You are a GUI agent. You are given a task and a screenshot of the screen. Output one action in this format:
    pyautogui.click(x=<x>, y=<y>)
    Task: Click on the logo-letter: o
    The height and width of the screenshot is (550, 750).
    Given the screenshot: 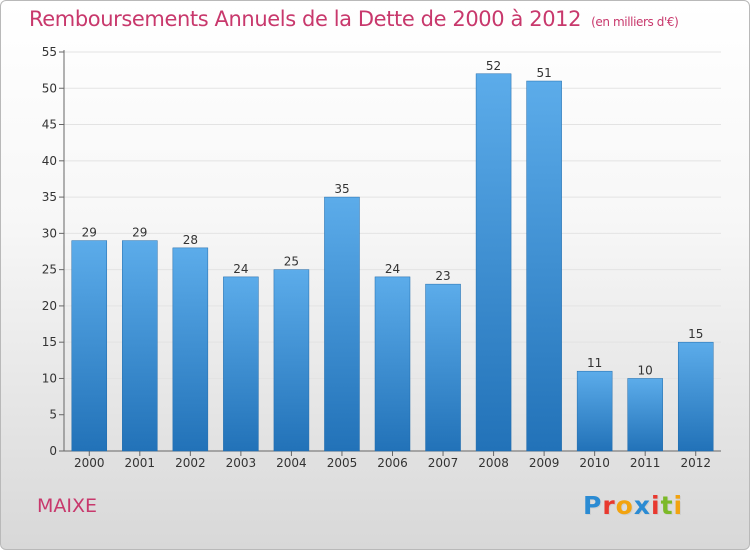 What is the action you would take?
    pyautogui.click(x=624, y=505)
    